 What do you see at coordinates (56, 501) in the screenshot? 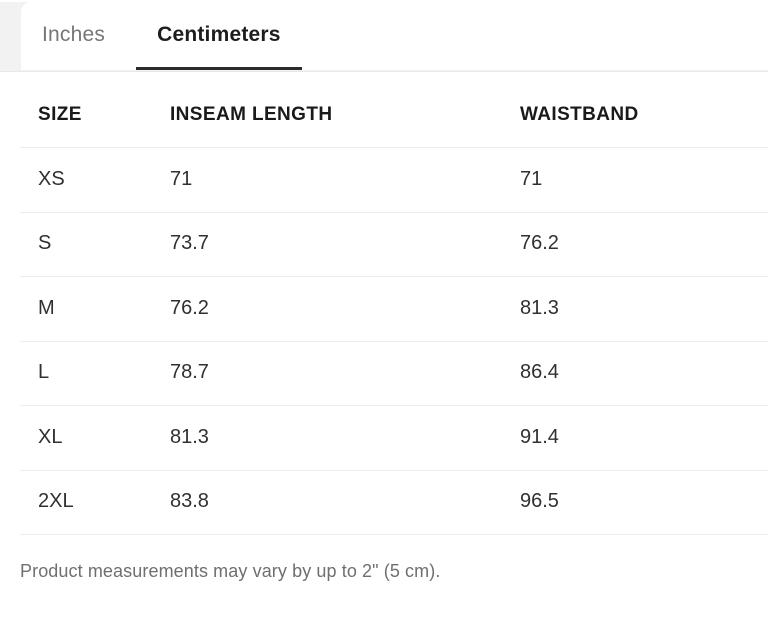
I see `size-cell: 2XL` at bounding box center [56, 501].